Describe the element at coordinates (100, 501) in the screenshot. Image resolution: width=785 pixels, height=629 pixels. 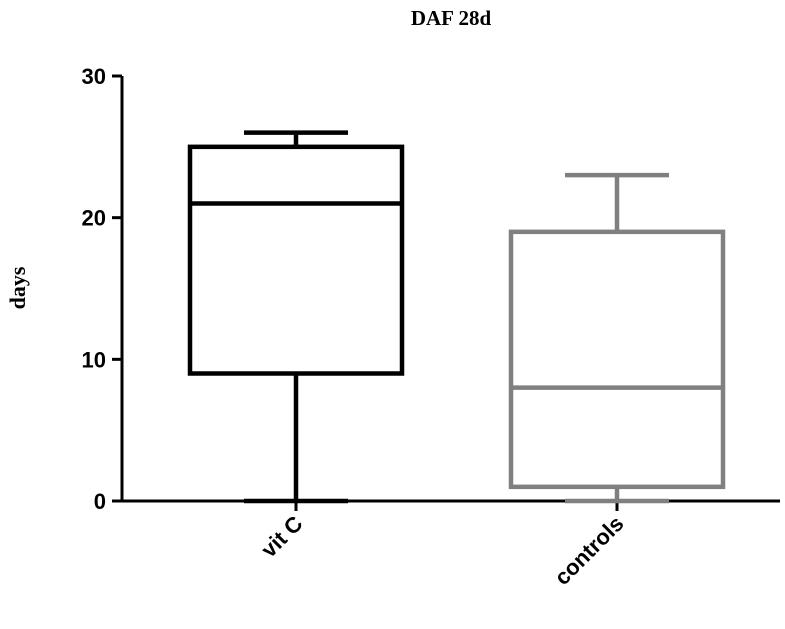
I see `y-tick-label: 0` at that location.